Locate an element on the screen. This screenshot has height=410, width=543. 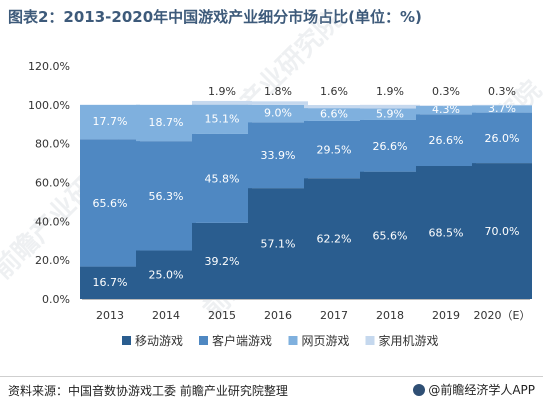
data-label: 45.8% is located at coordinates (222, 178).